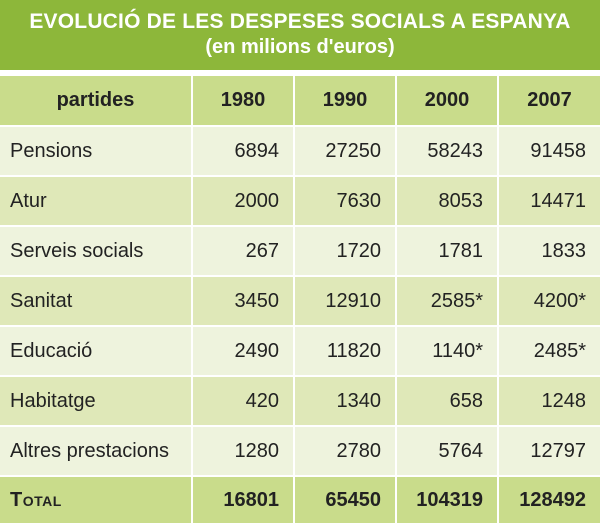 The image size is (600, 528). Describe the element at coordinates (345, 201) in the screenshot. I see `table-cell: 7630` at that location.